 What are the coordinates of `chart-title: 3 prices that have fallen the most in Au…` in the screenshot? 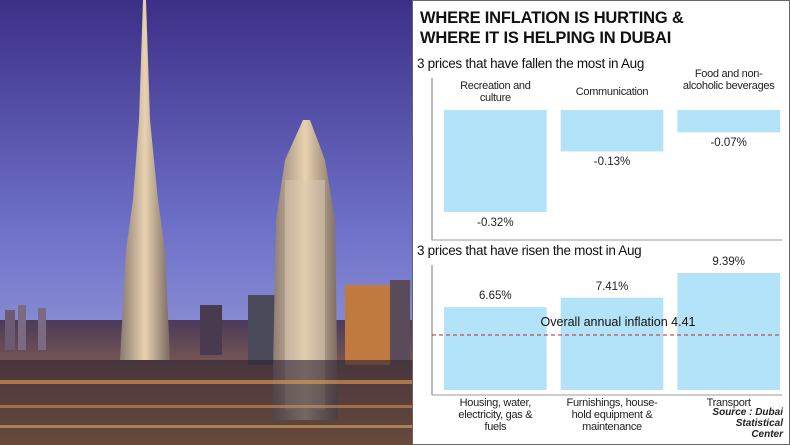 It's located at (531, 63).